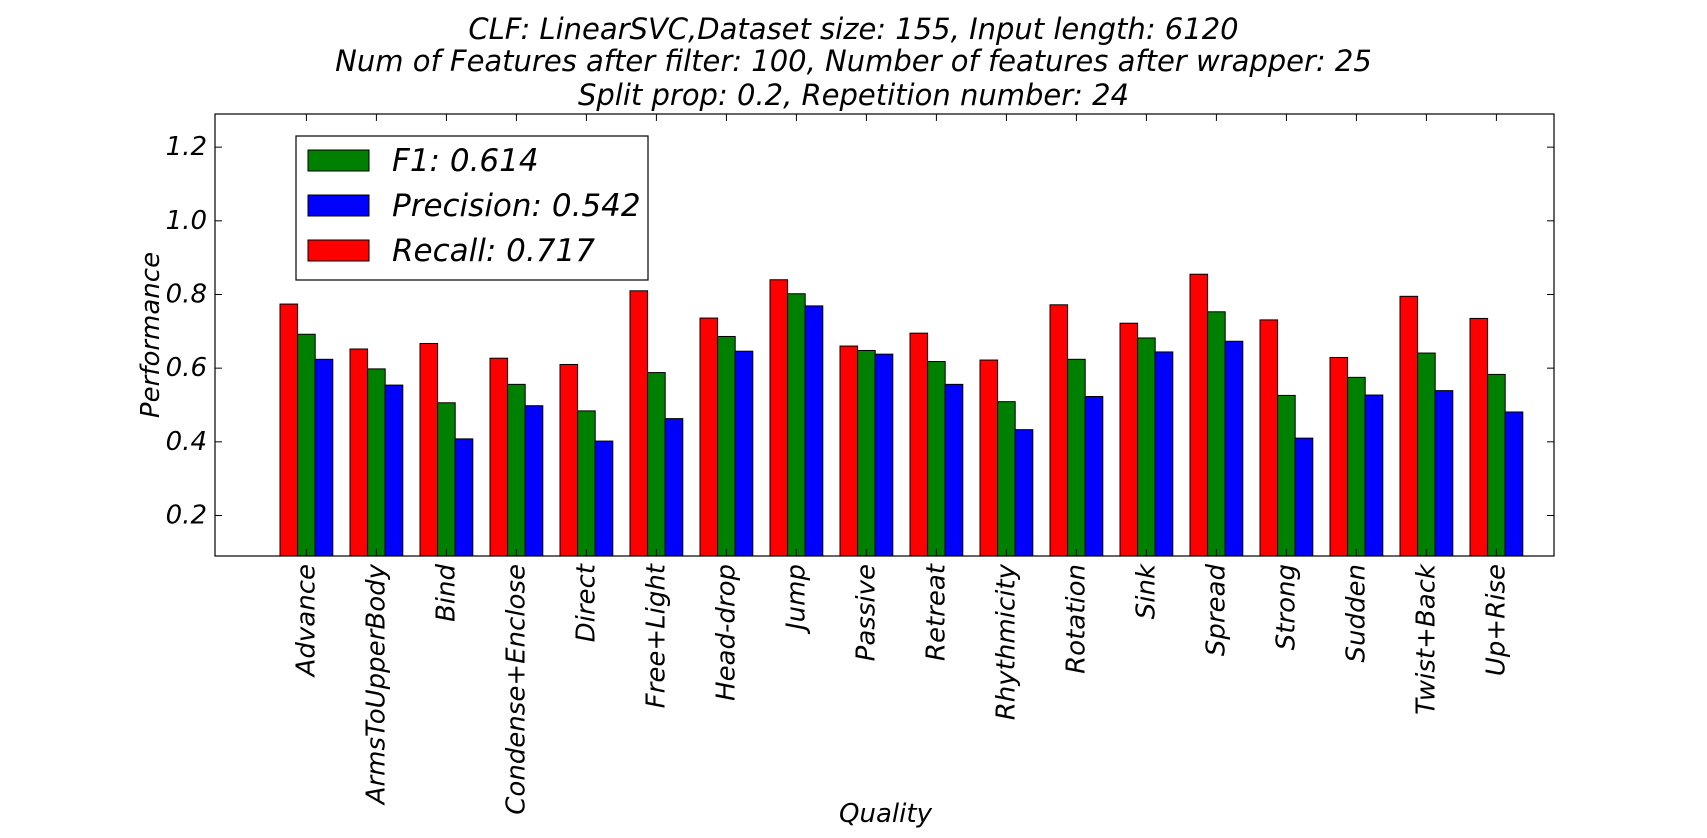 This screenshot has width=1707, height=838. I want to click on legend-label-recall: Recall: 0.717, so click(493, 251).